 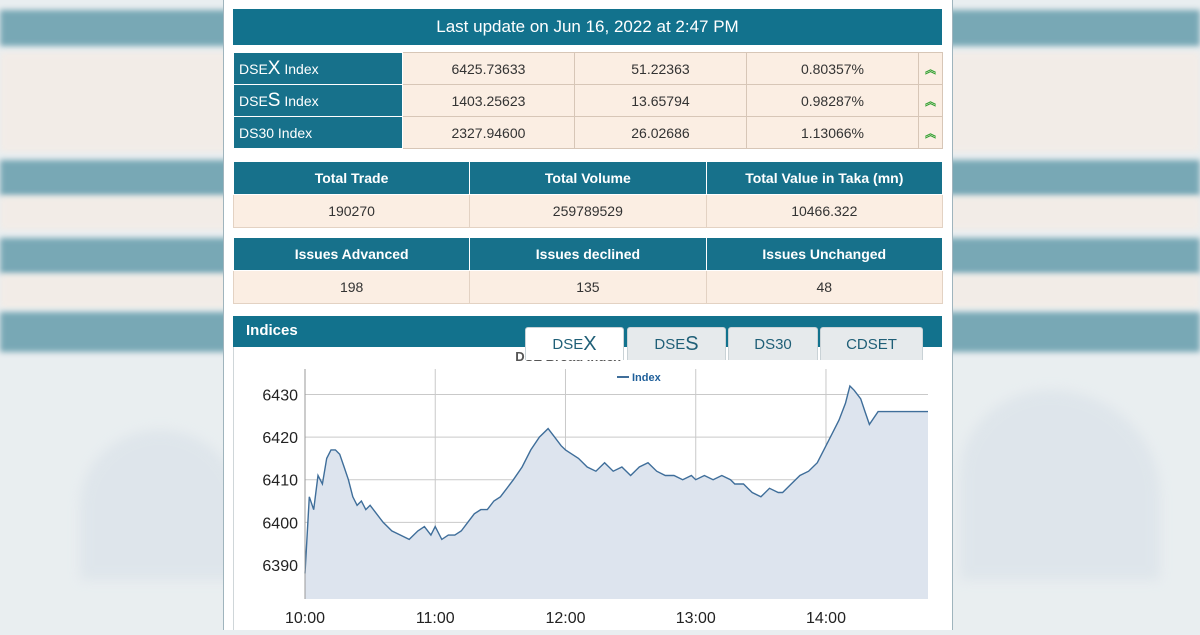 What do you see at coordinates (280, 481) in the screenshot?
I see `y-tick-label: 6410` at bounding box center [280, 481].